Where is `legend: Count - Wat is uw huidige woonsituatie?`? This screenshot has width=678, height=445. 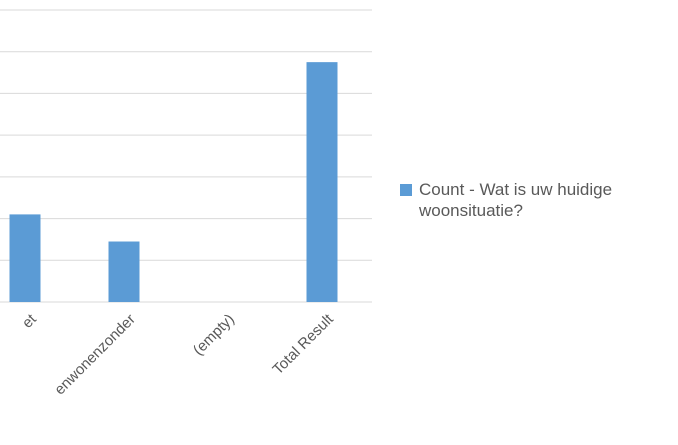 legend: Count - Wat is uw huidige woonsituatie? is located at coordinates (535, 200).